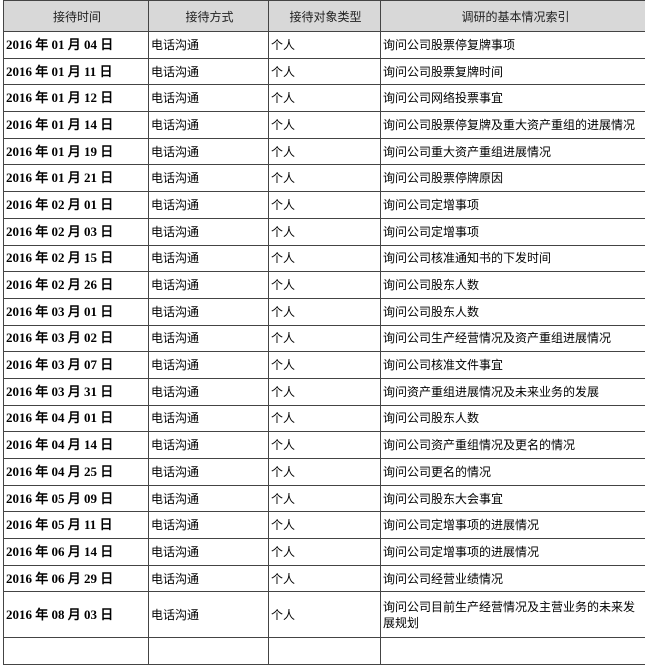 Image resolution: width=645 pixels, height=665 pixels. Describe the element at coordinates (76, 498) in the screenshot. I see `date-cell: 2016 年 05 月 09 日` at that location.